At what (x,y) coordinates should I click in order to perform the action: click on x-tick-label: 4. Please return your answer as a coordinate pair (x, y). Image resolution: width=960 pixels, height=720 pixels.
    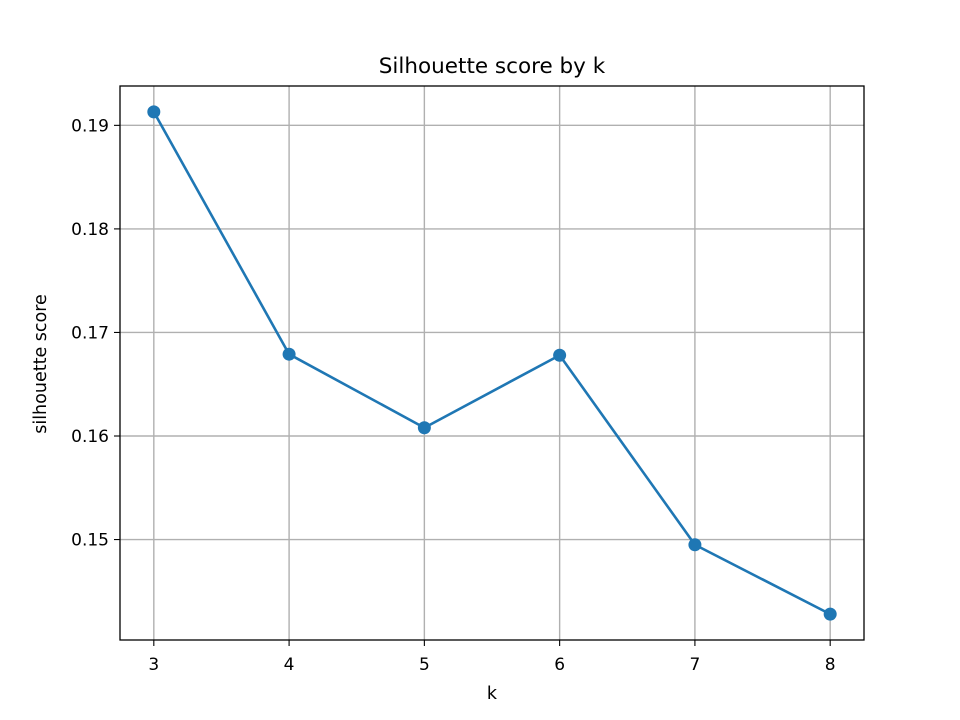
    Looking at the image, I should click on (289, 665).